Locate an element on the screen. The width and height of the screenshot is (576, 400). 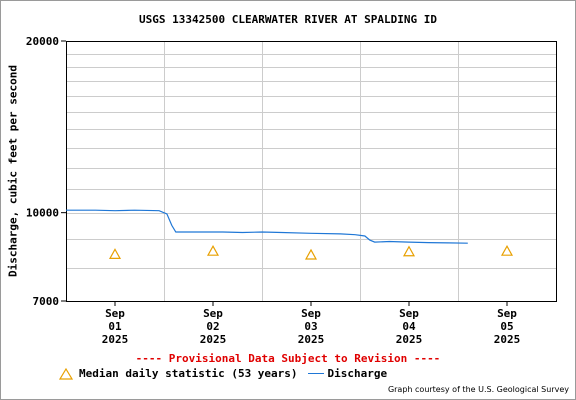
legend-median-label: Median daily statistic (53 years) is located at coordinates (188, 373).